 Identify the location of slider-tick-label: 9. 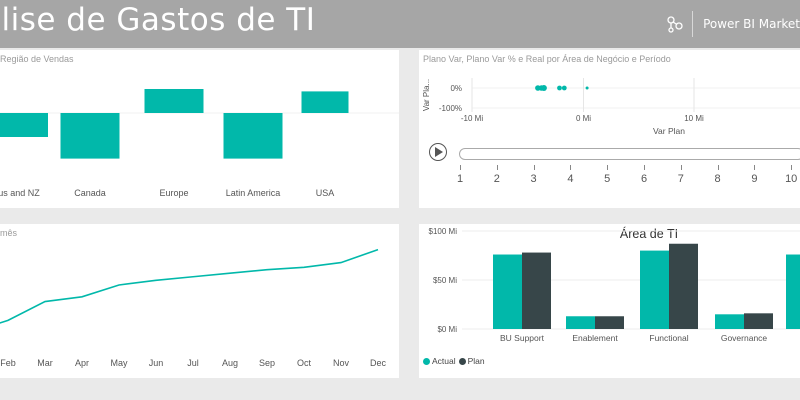
(754, 179).